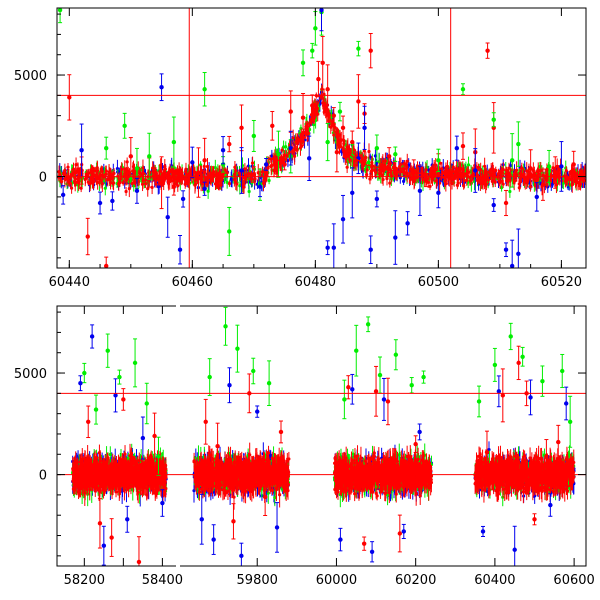  I want to click on model-curve, so click(367, 134).